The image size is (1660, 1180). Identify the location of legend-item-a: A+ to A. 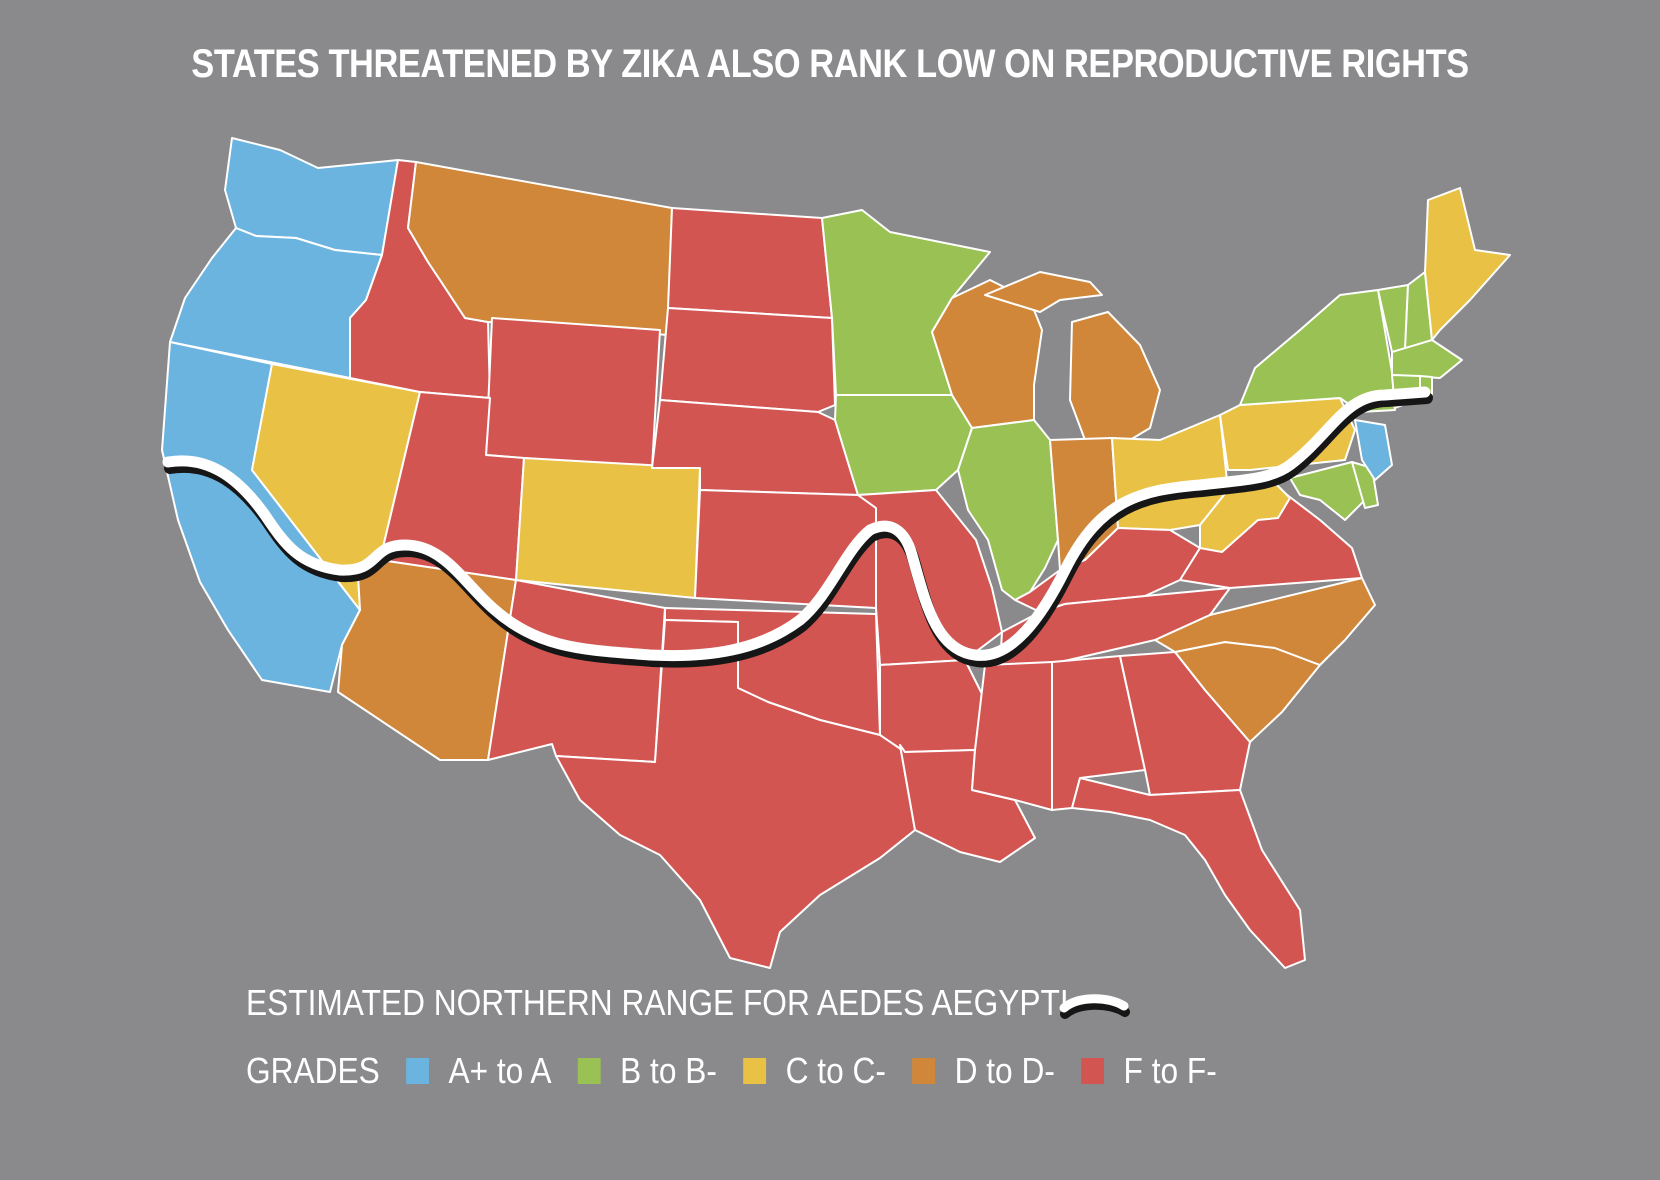
(478, 1071).